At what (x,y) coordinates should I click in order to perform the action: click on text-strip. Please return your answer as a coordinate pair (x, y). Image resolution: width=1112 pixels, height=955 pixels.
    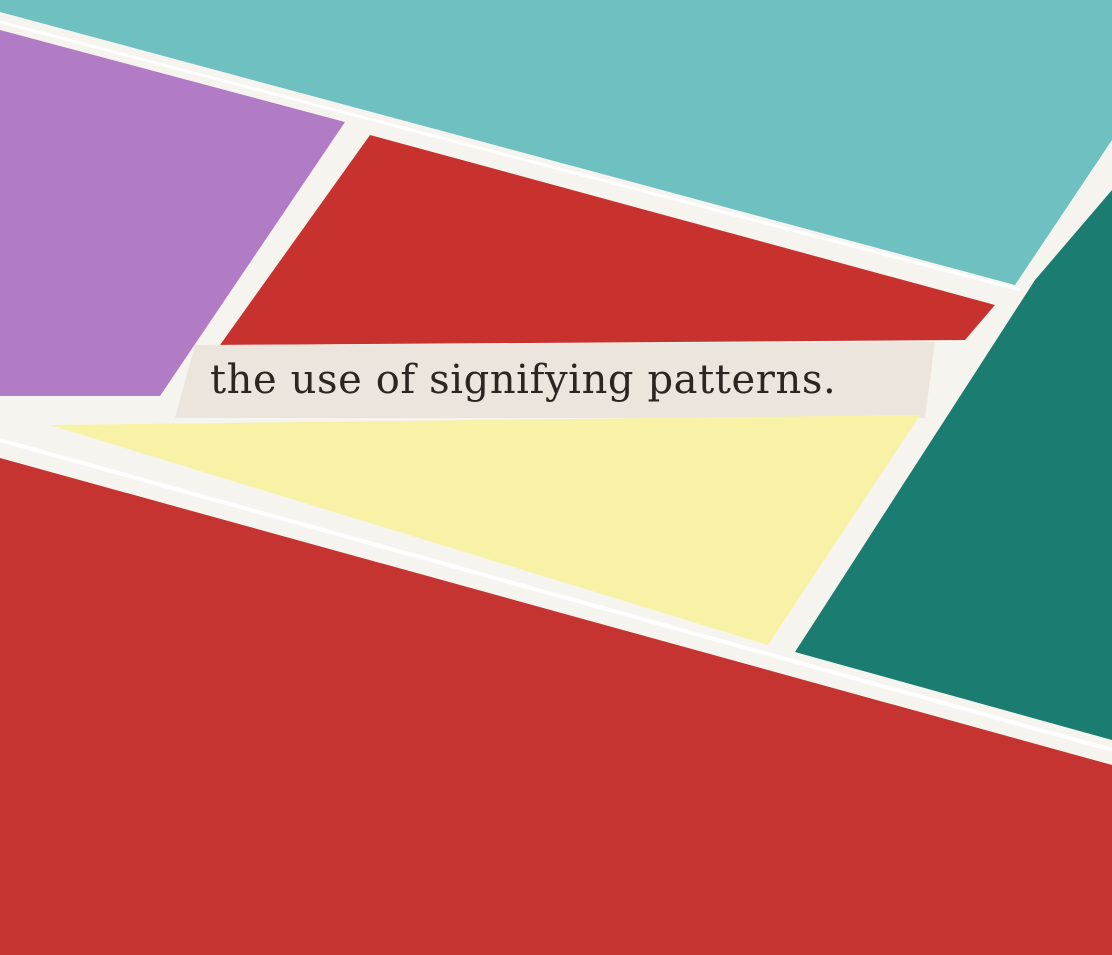
    Looking at the image, I should click on (555, 380).